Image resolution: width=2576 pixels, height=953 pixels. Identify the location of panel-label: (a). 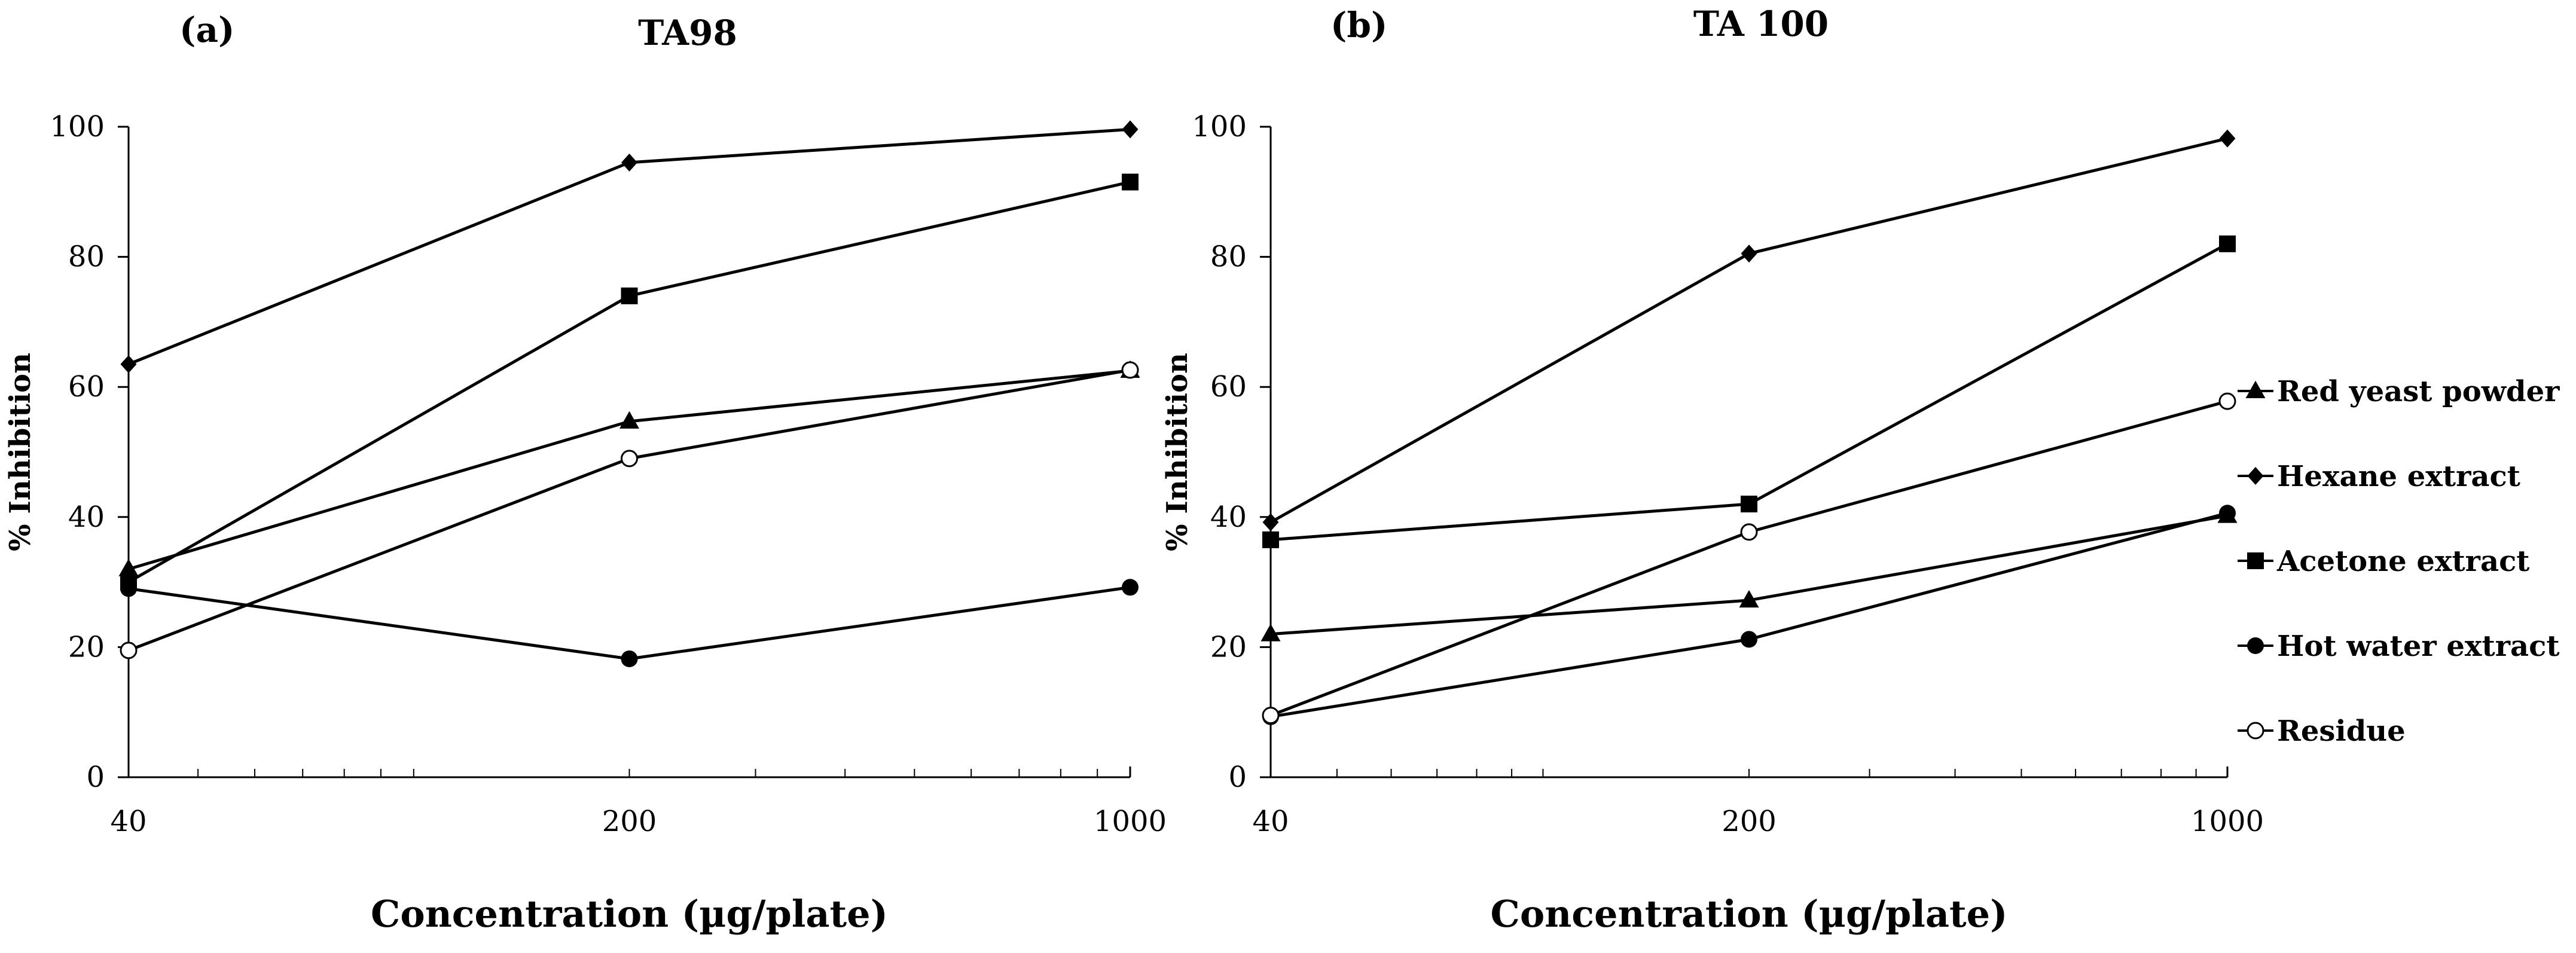
(206, 30).